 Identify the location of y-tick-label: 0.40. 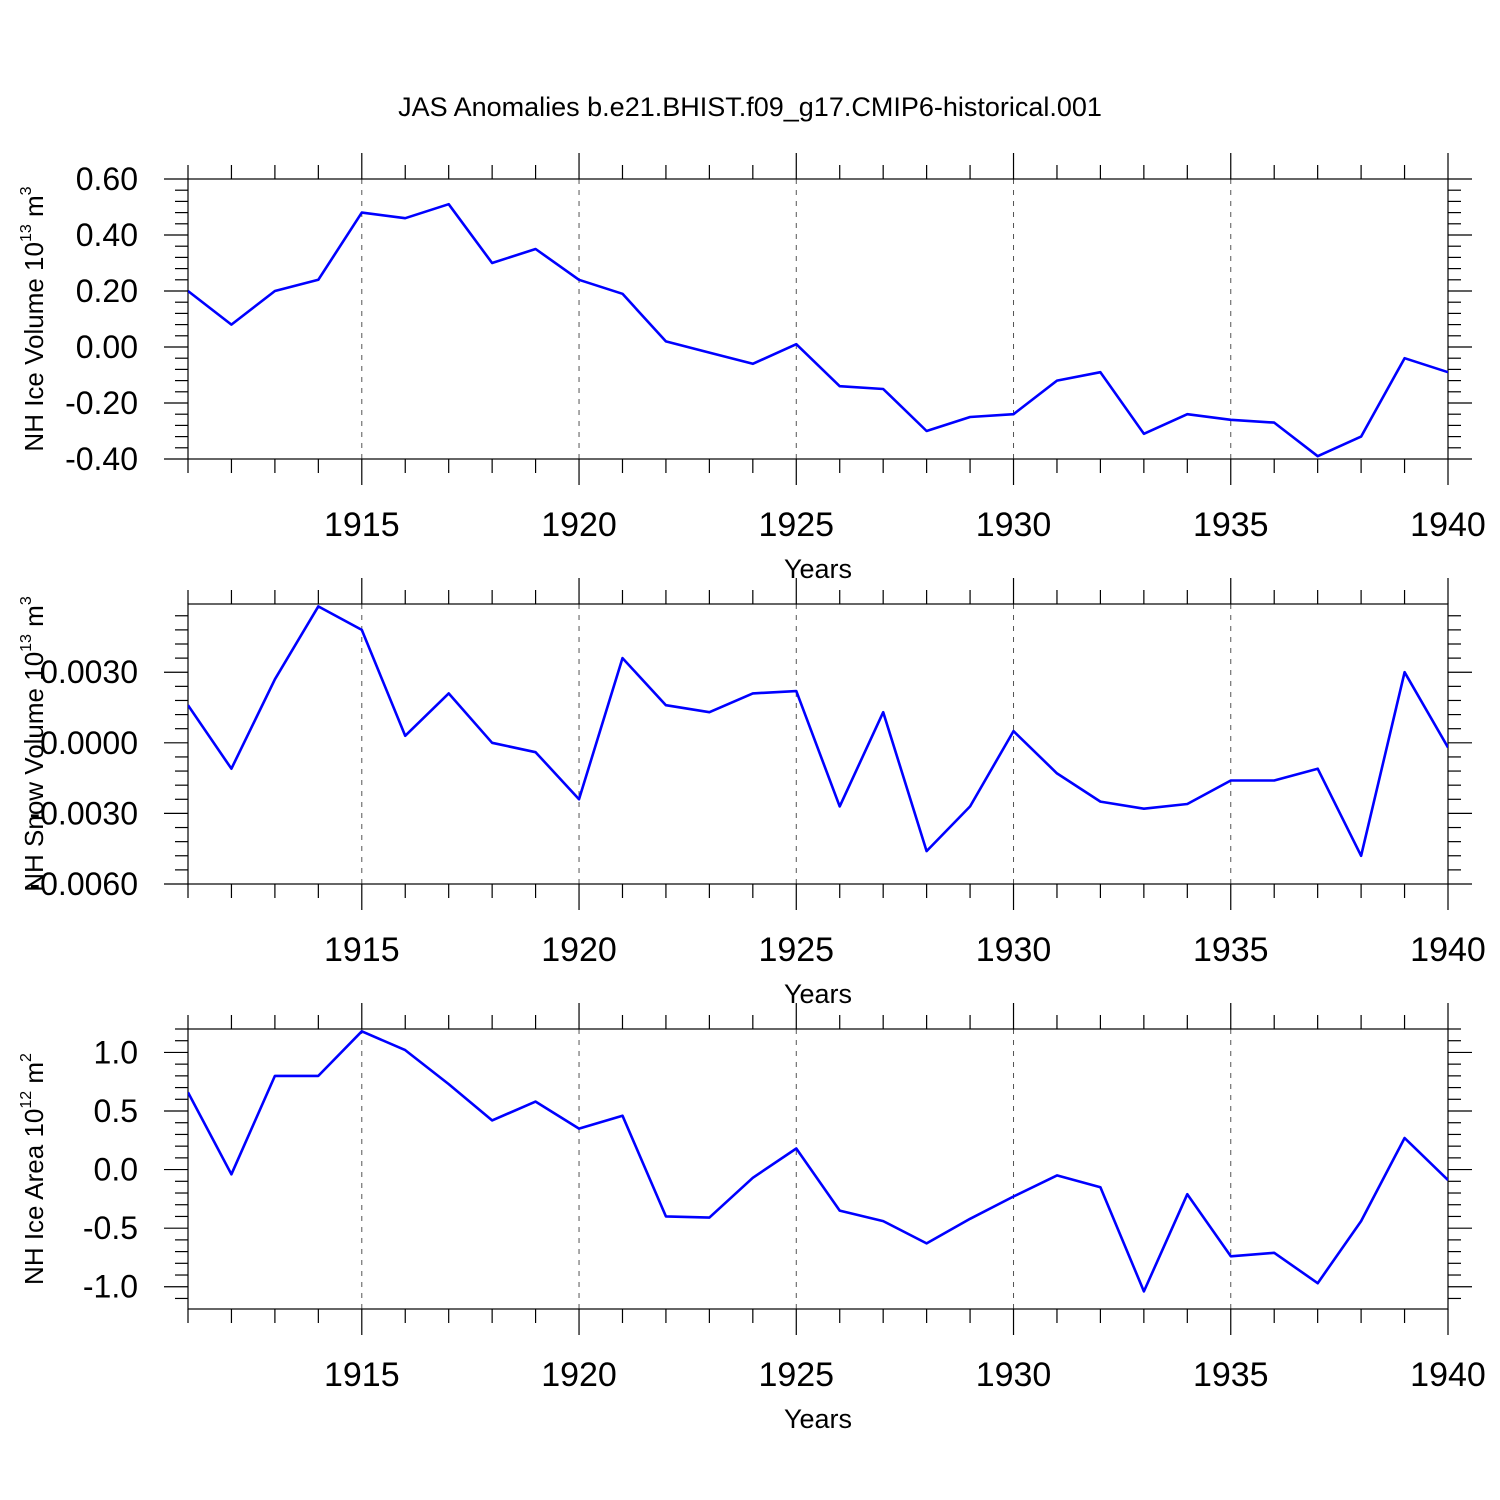
(107, 235).